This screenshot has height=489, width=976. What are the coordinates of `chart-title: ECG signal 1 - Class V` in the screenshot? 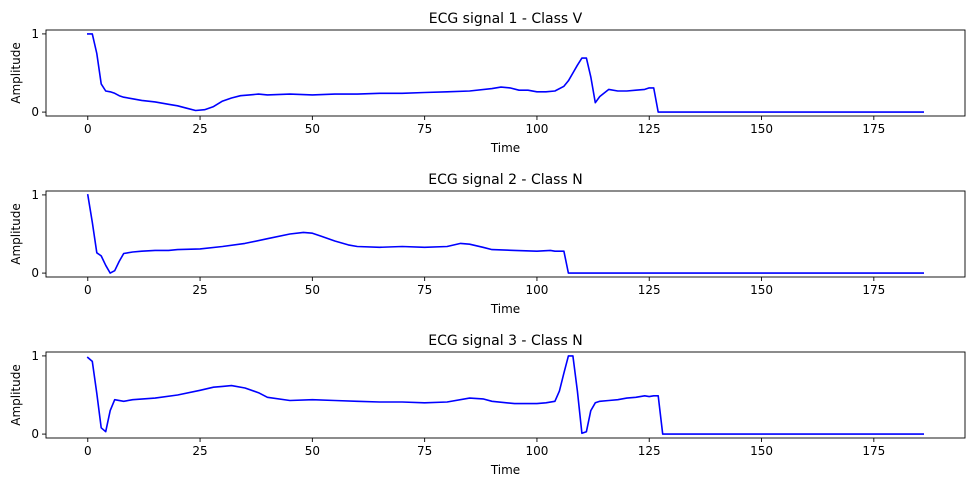 It's located at (506, 19).